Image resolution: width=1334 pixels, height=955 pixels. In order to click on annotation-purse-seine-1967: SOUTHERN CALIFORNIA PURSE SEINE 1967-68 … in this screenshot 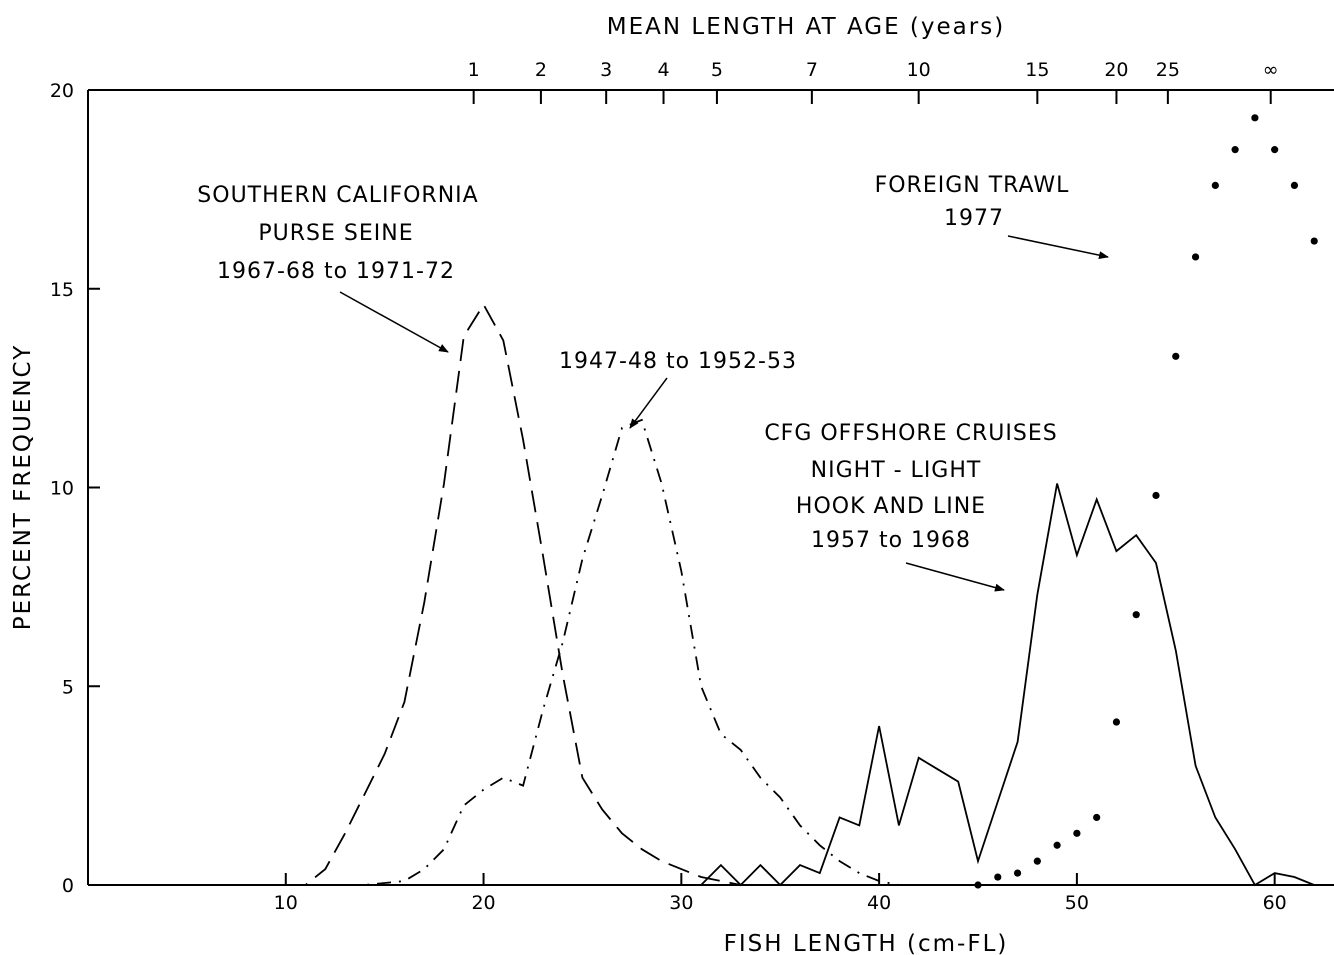, I will do `click(337, 268)`.